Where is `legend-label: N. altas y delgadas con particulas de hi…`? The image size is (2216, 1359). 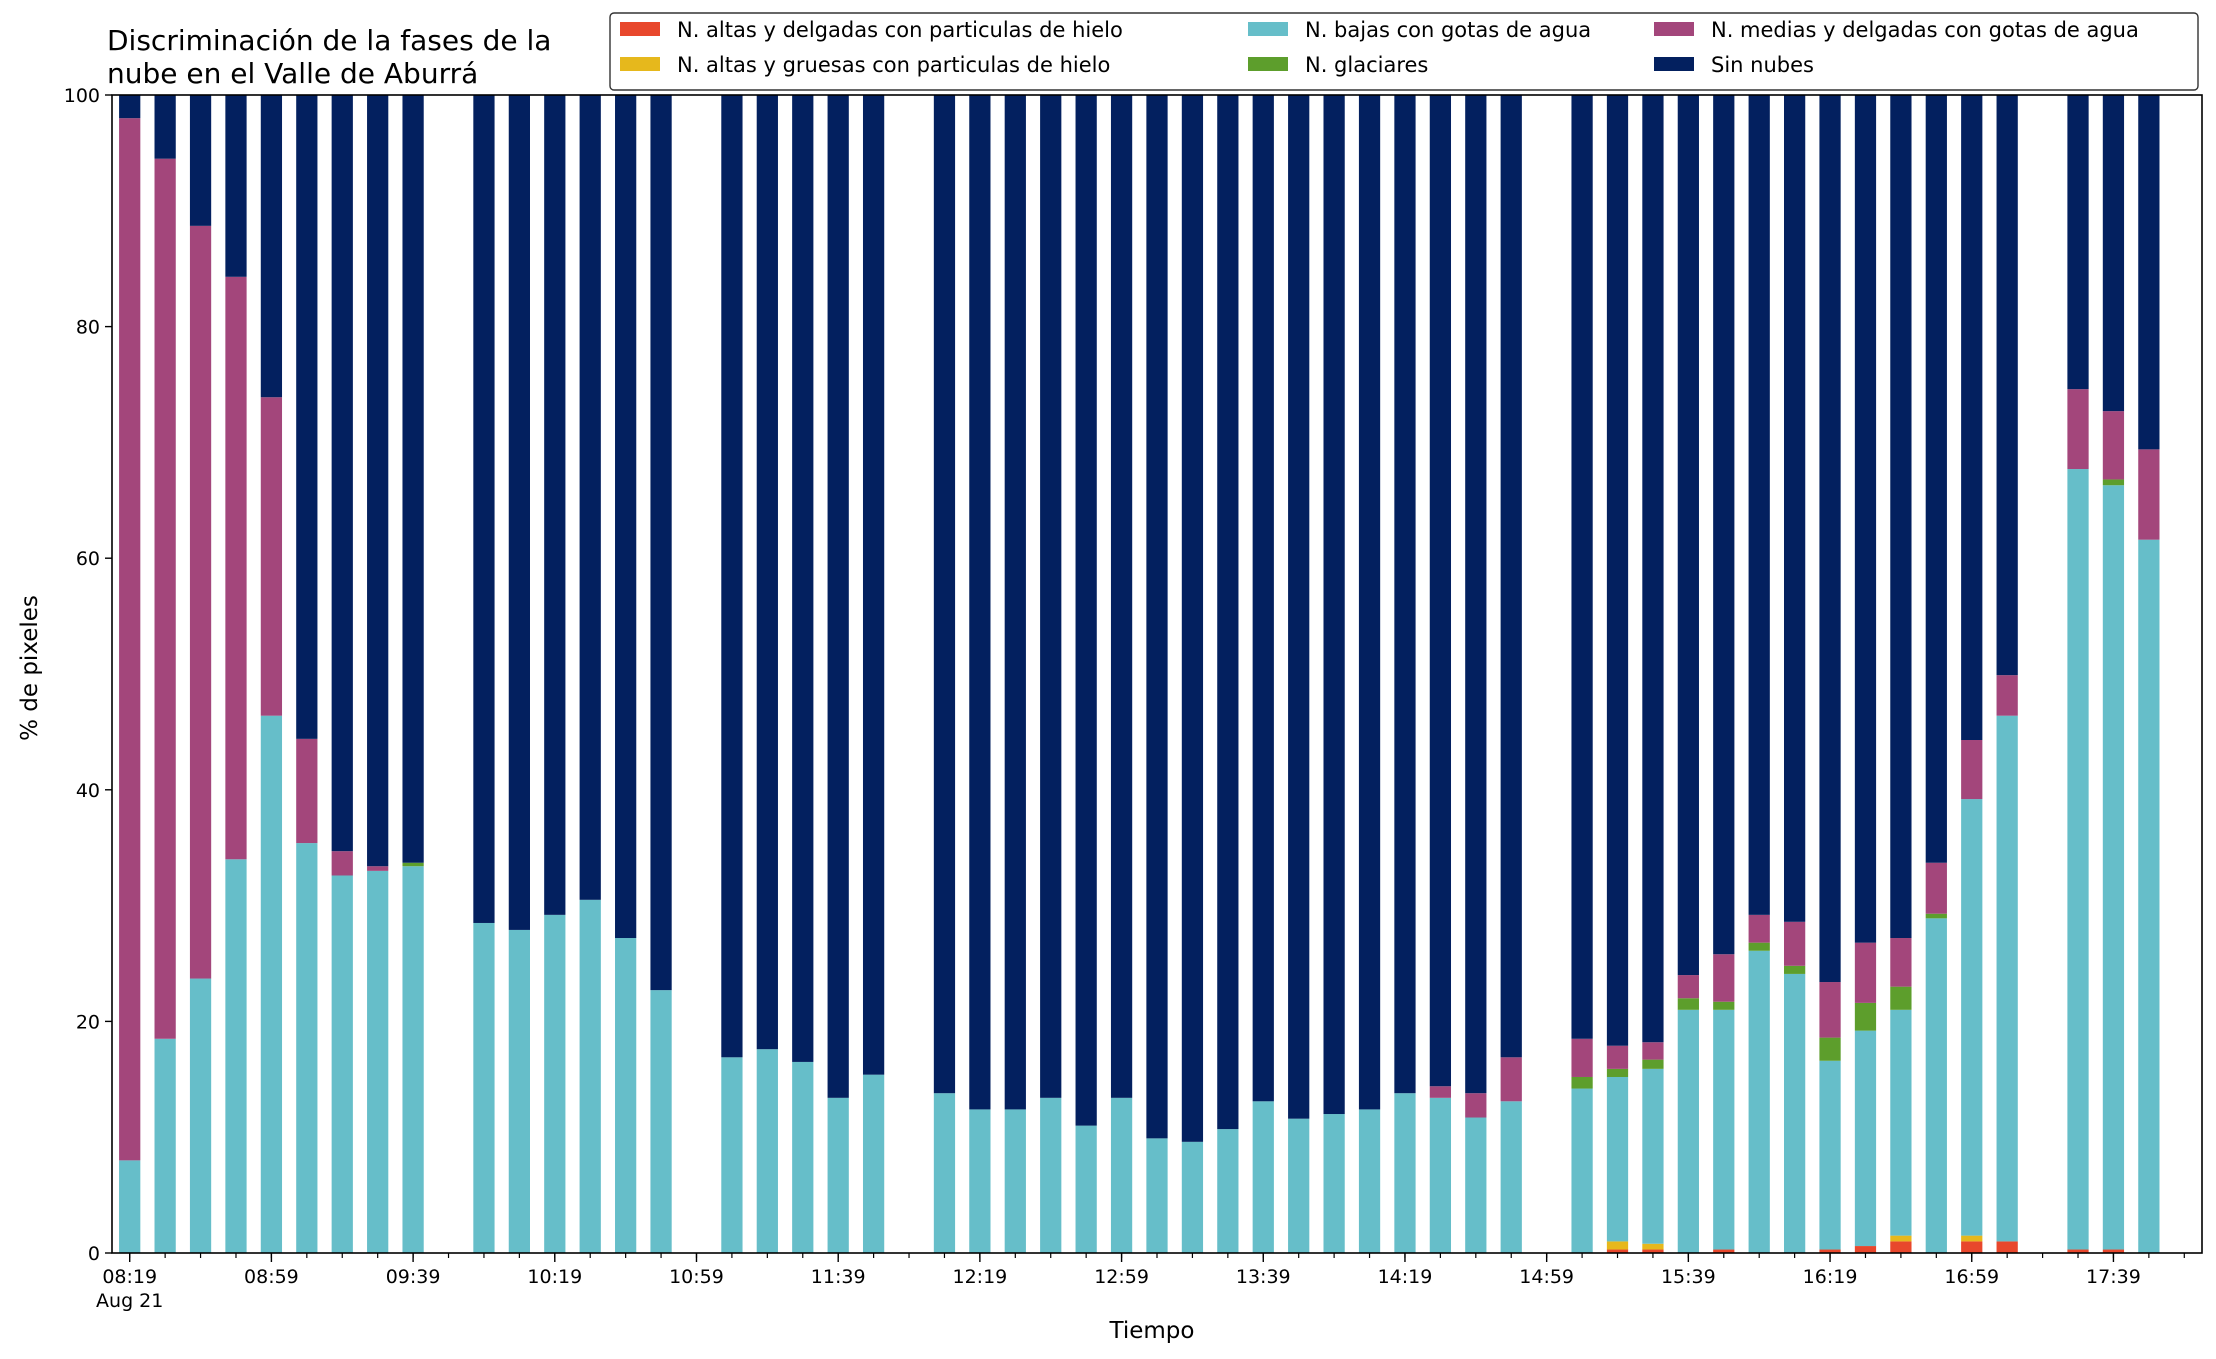
legend-label: N. altas y delgadas con particulas de hi… is located at coordinates (900, 30).